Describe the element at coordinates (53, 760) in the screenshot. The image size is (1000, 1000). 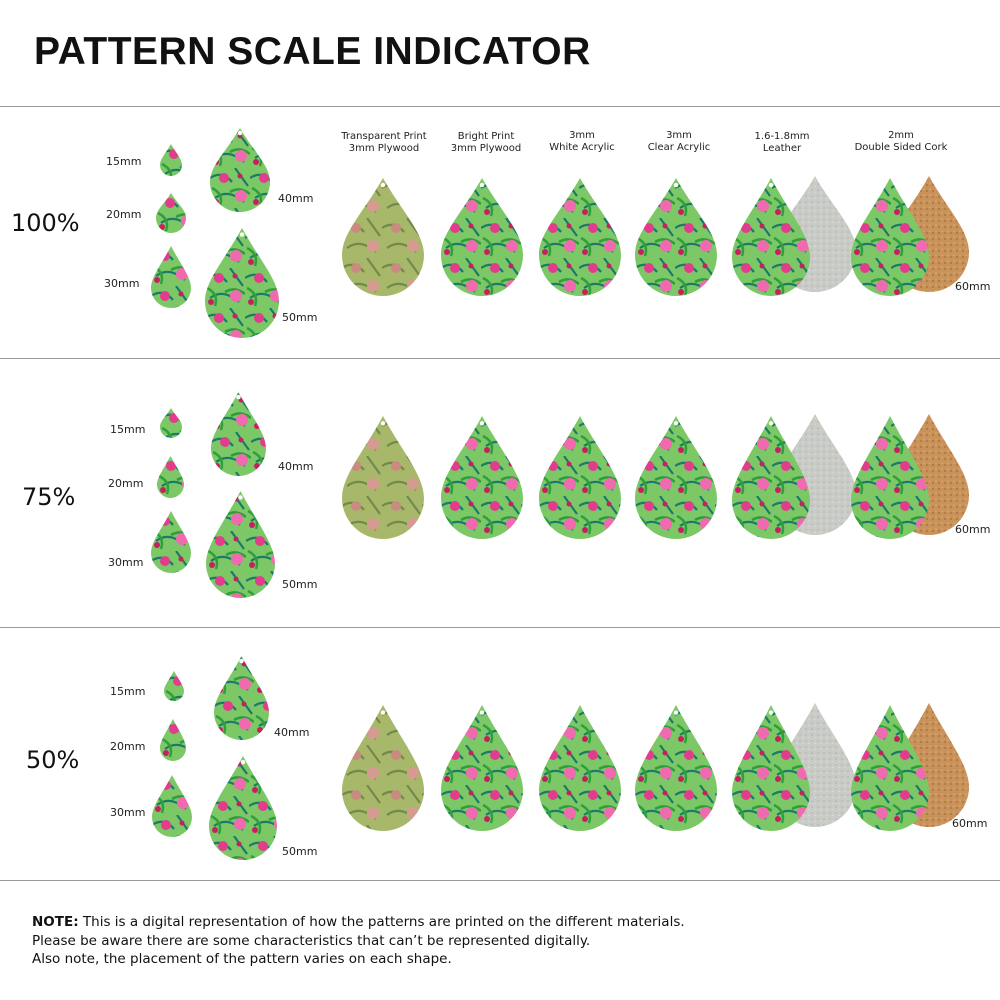
I see `row-percent-50: 50%` at that location.